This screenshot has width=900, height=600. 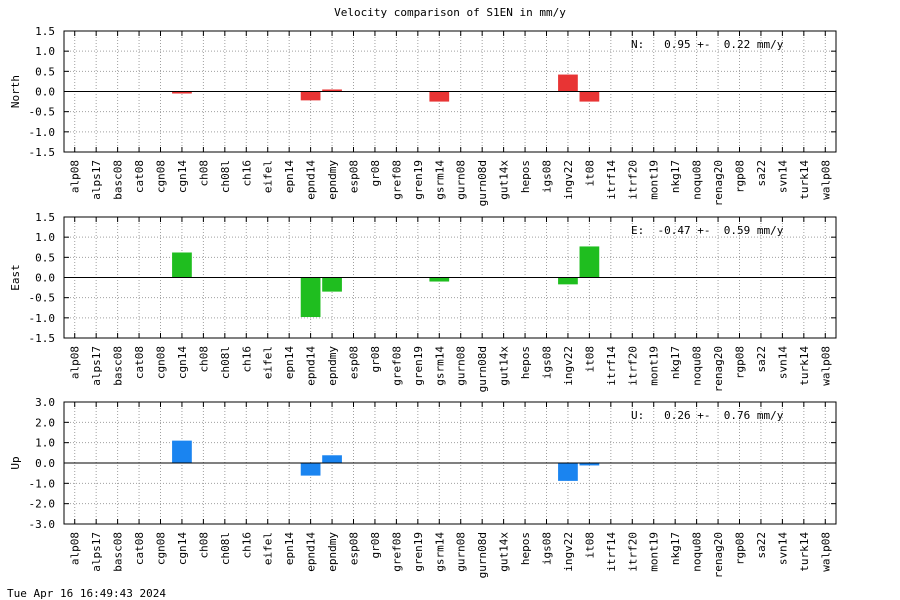 What do you see at coordinates (42, 338) in the screenshot?
I see `y-tick-label: -1.5` at bounding box center [42, 338].